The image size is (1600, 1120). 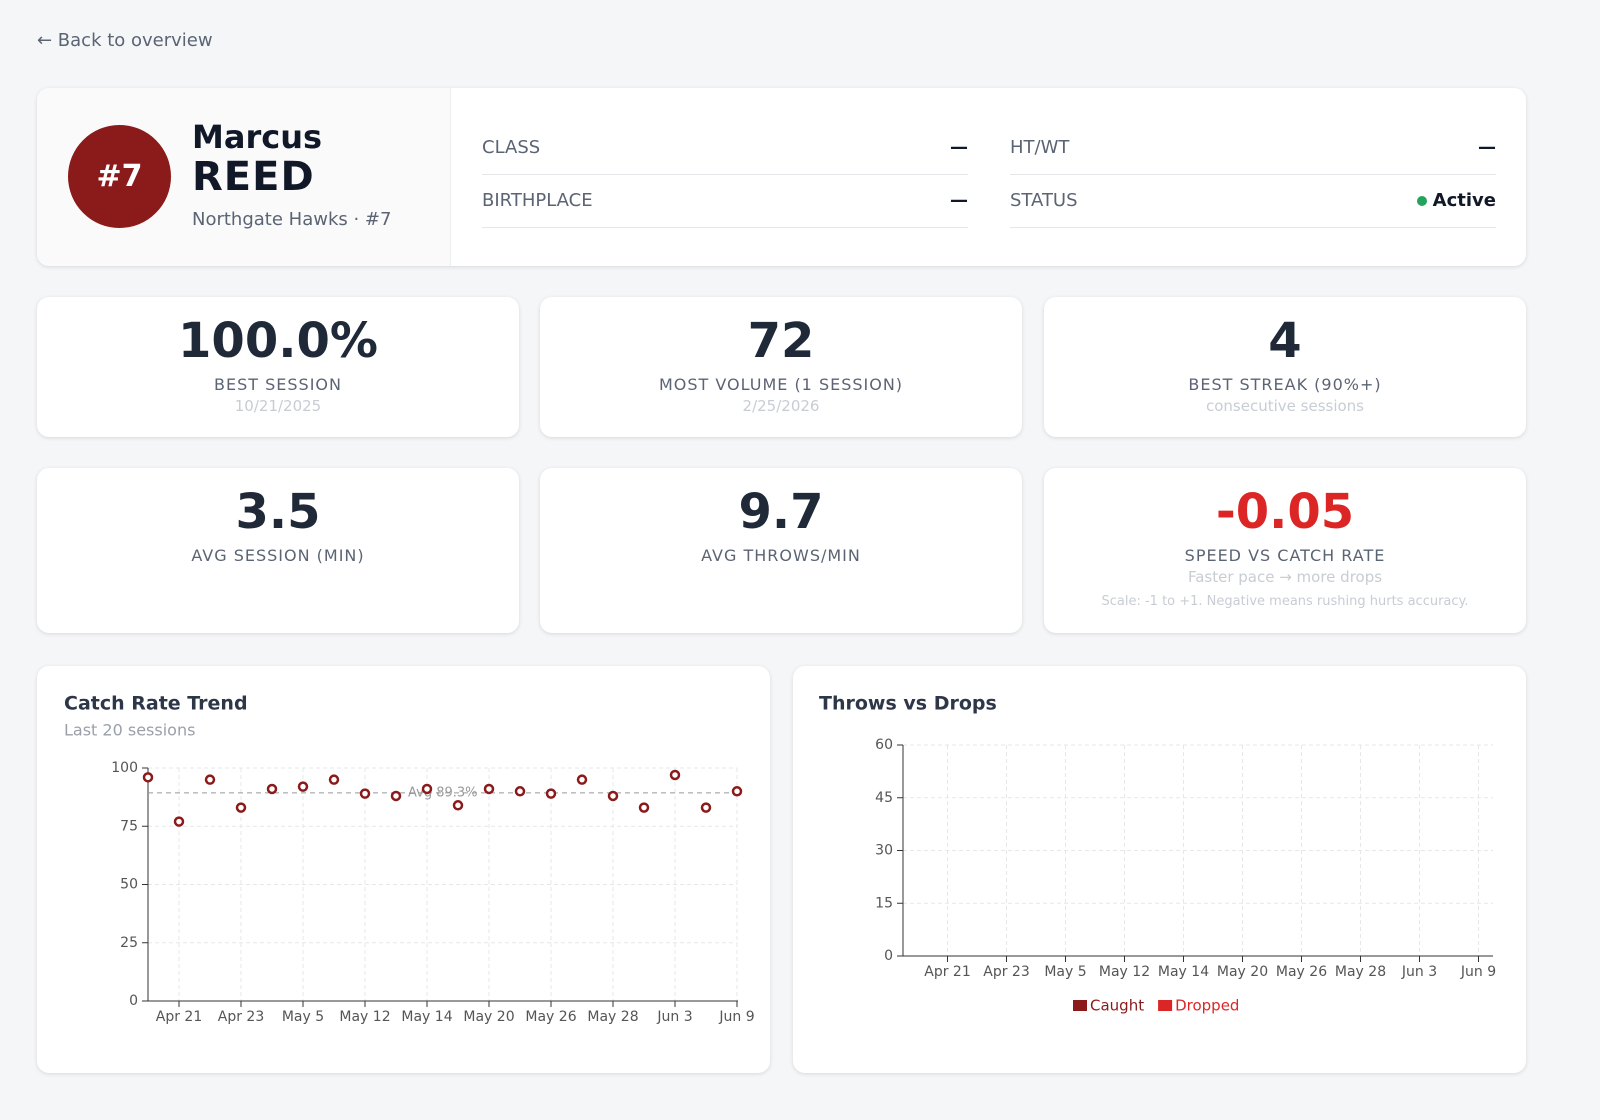 I want to click on stat-label: MOST VOLUME (1 SESSION), so click(x=781, y=384).